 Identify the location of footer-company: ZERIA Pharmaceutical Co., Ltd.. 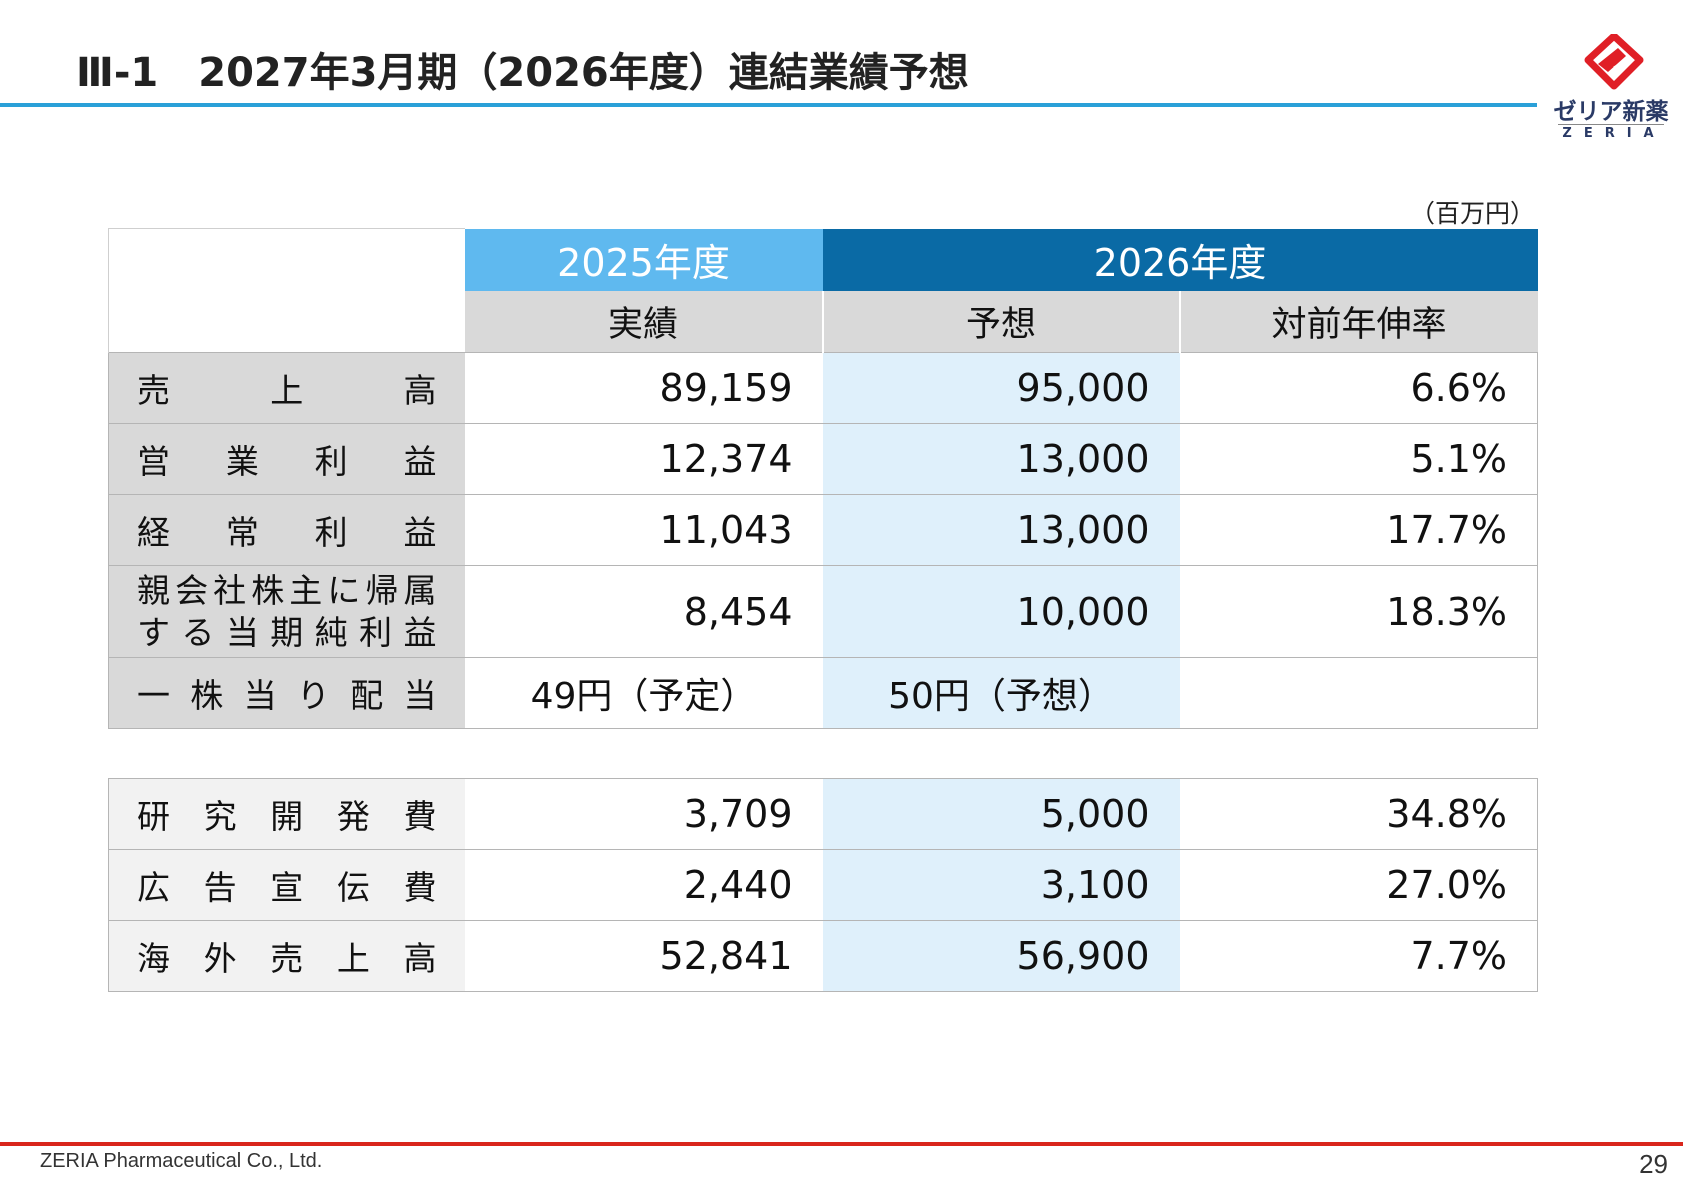
(181, 1161).